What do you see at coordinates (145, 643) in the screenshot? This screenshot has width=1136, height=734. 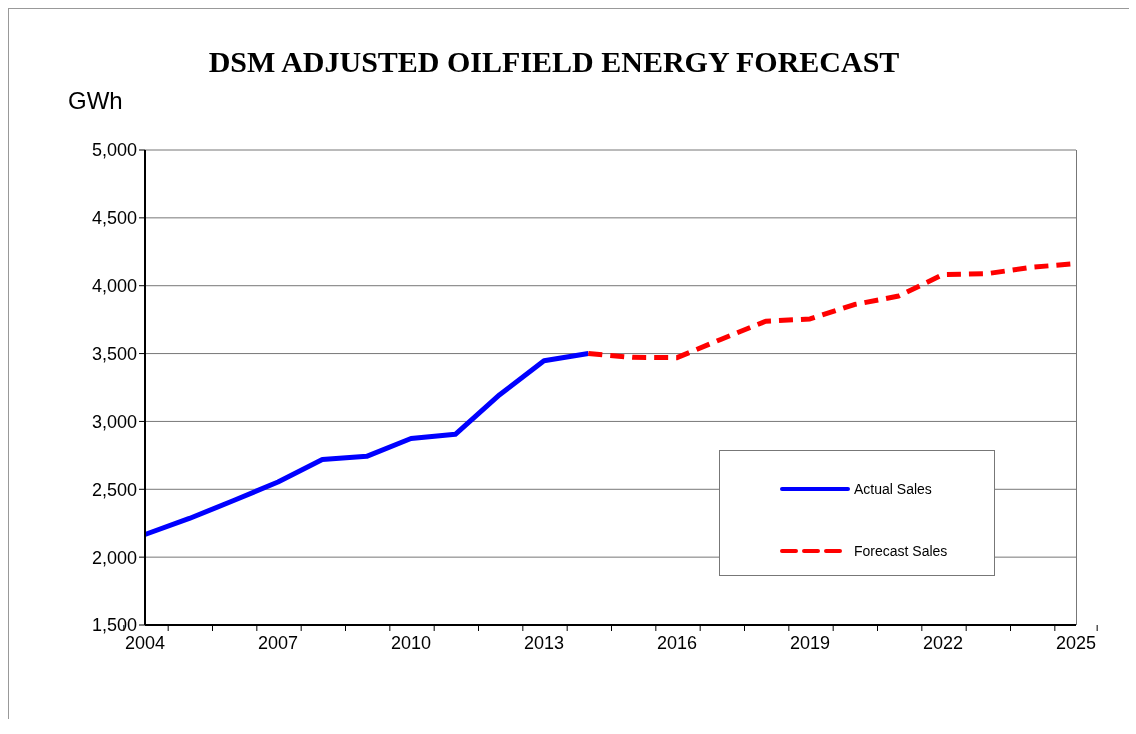 I see `x-tick-label: 2004` at bounding box center [145, 643].